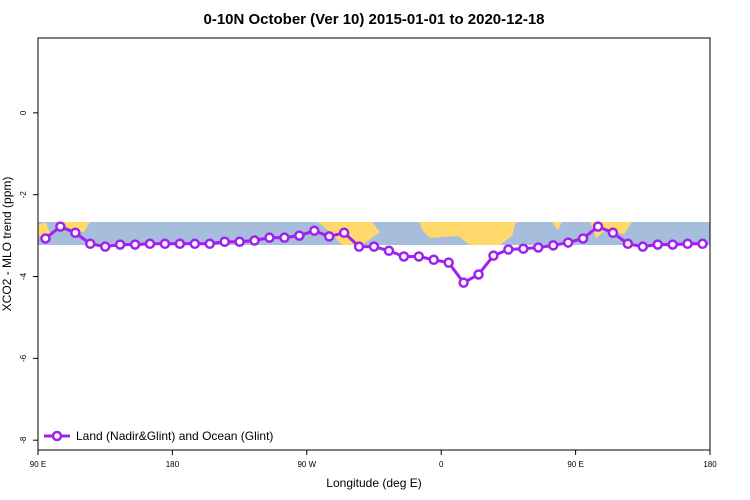  I want to click on x-tick-label: 0, so click(441, 464).